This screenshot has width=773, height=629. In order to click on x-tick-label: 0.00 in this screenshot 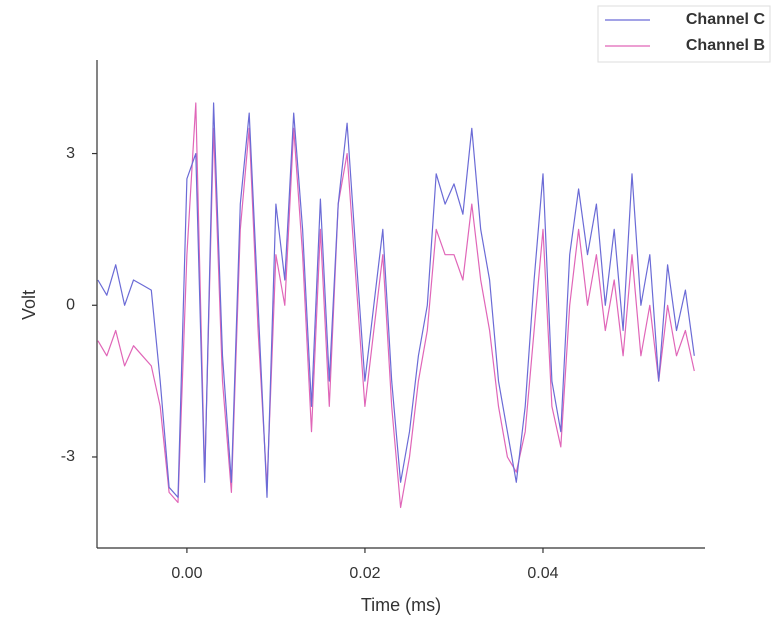, I will do `click(186, 573)`.